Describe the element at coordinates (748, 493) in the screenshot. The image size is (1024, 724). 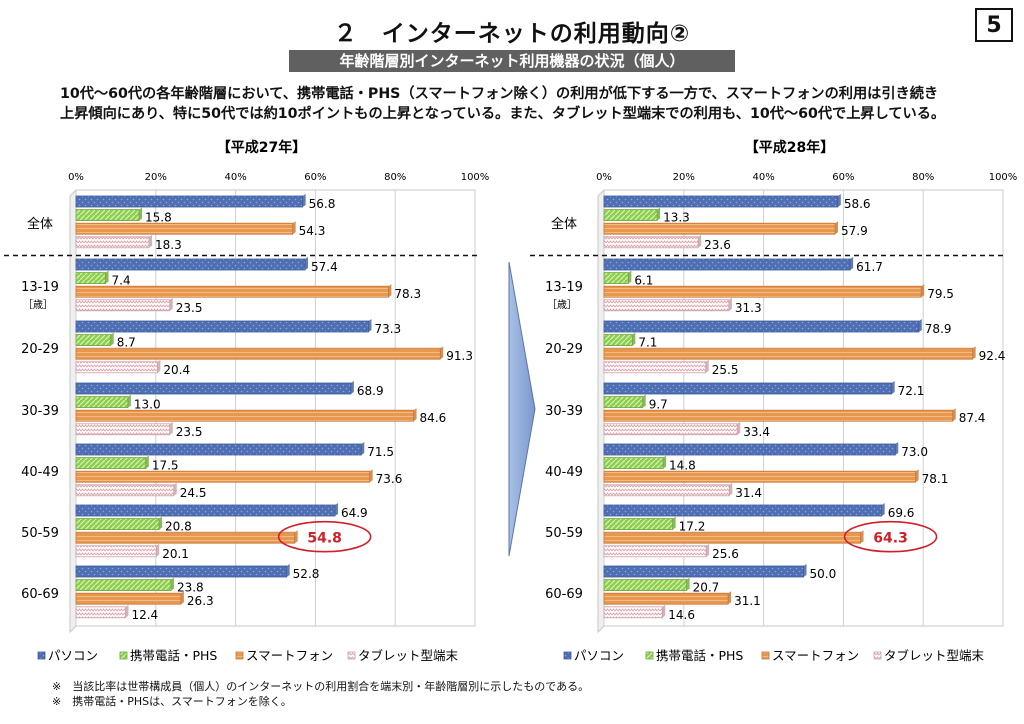
I see `value-label: 31.4` at that location.